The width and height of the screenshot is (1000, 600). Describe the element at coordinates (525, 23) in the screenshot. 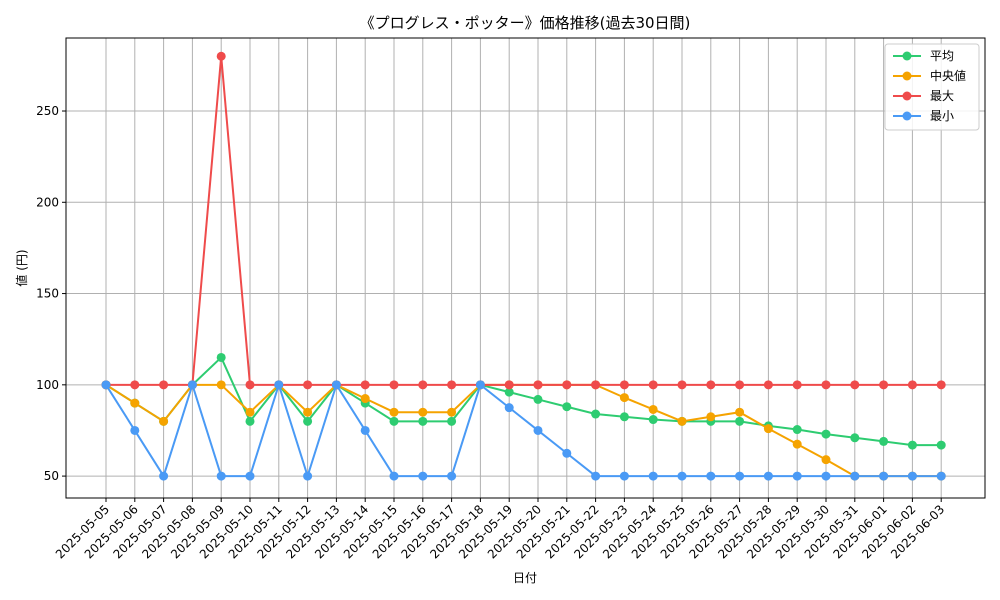

I see `chart-title: 《プログレス・ポッター》価格推移(過去30日間)` at that location.